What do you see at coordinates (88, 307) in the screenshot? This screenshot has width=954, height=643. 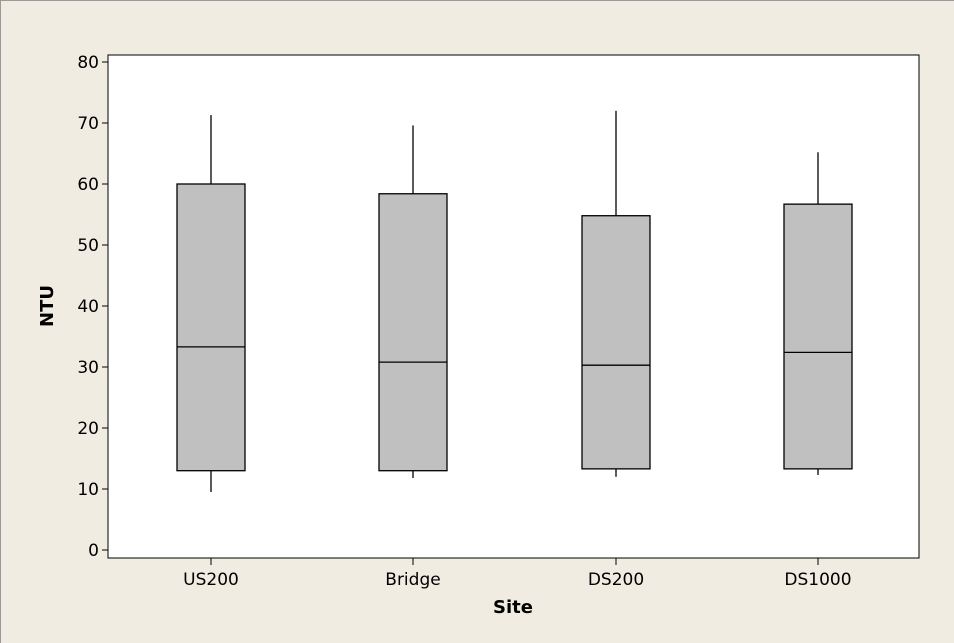 I see `y-tick-label: 40` at bounding box center [88, 307].